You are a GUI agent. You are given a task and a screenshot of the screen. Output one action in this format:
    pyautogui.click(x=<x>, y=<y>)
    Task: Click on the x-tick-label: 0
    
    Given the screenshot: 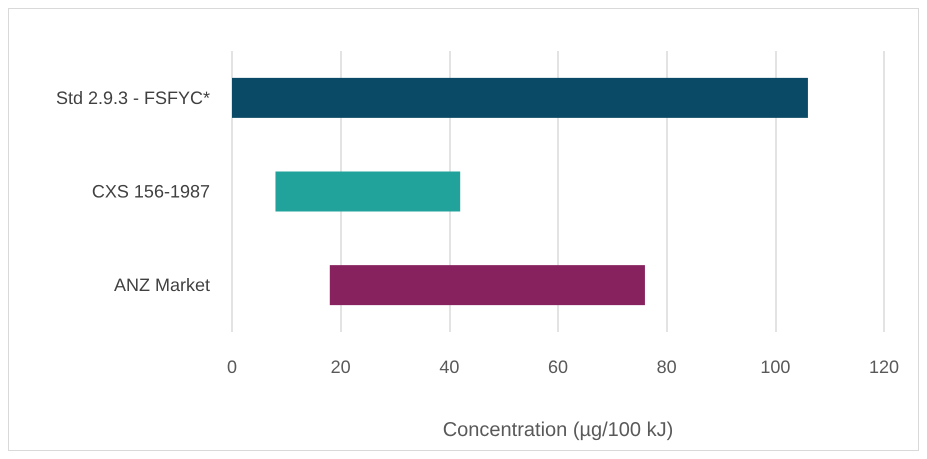 What is the action you would take?
    pyautogui.click(x=232, y=367)
    